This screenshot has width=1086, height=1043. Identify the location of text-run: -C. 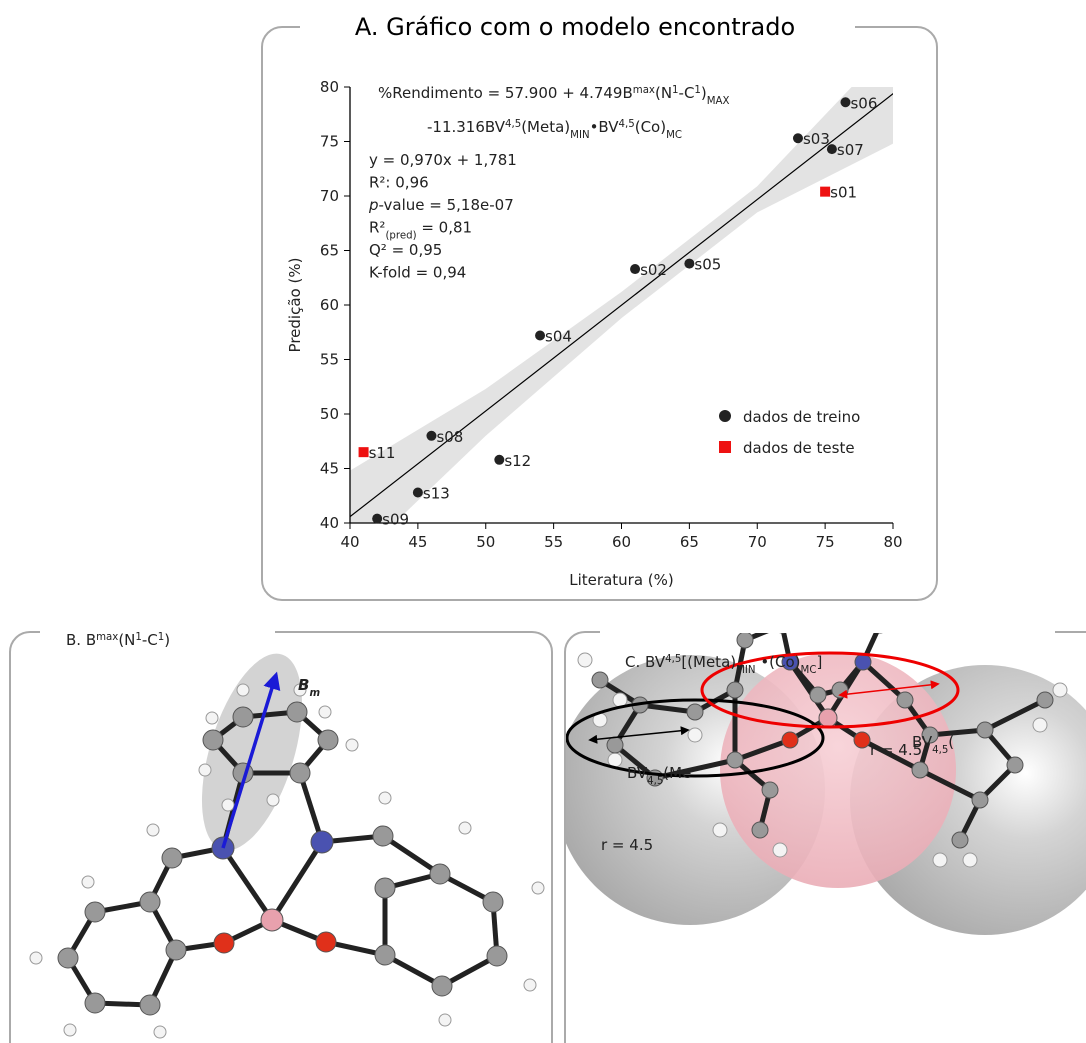
(150, 640).